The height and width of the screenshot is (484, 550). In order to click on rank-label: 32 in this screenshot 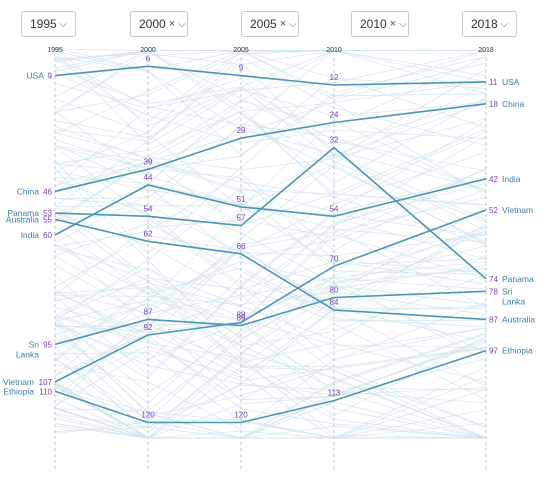, I will do `click(334, 140)`.